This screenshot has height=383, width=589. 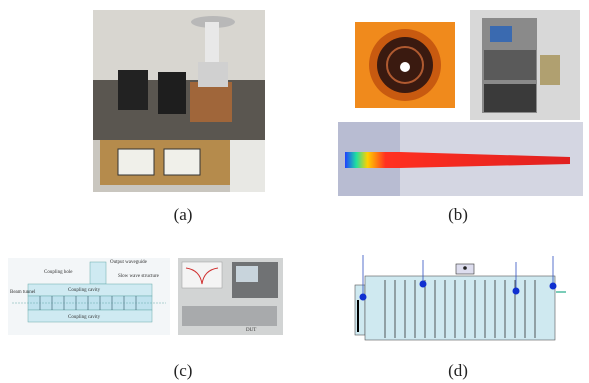 I want to click on label: DUT, so click(x=251, y=330).